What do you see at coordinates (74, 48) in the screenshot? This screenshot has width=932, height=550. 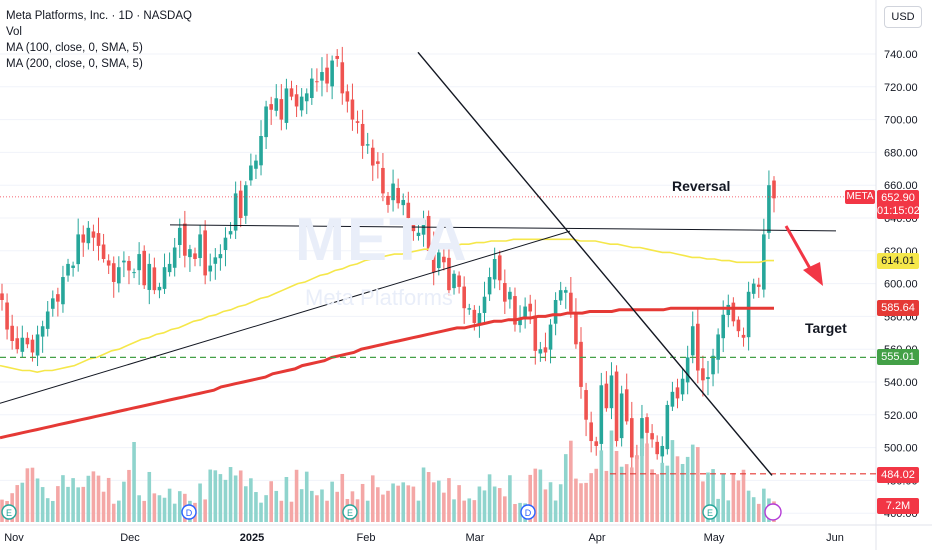 I see `legend-ma100: MA (100, close, 0, SMA, 5)` at bounding box center [74, 48].